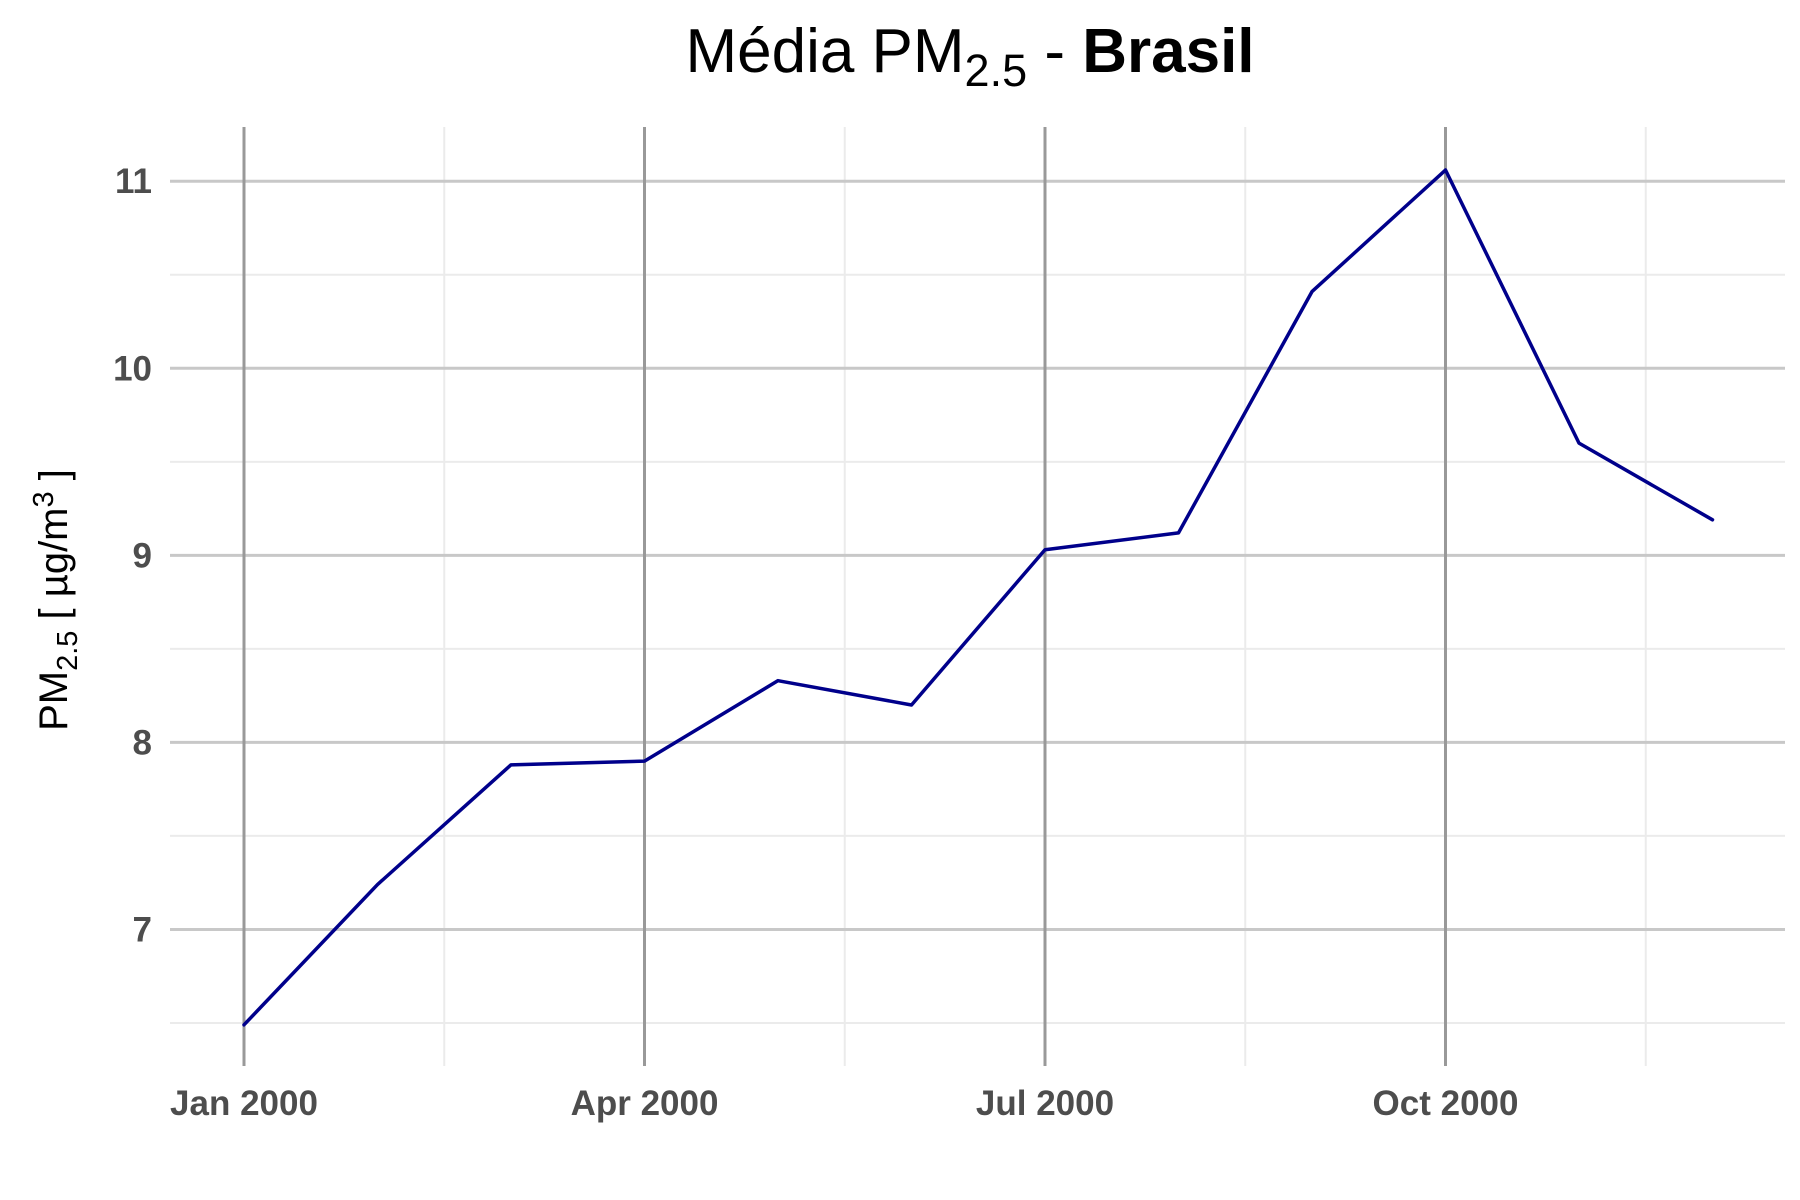 The image size is (1800, 1200). Describe the element at coordinates (1168, 51) in the screenshot. I see `title-bold: Brasil` at that location.